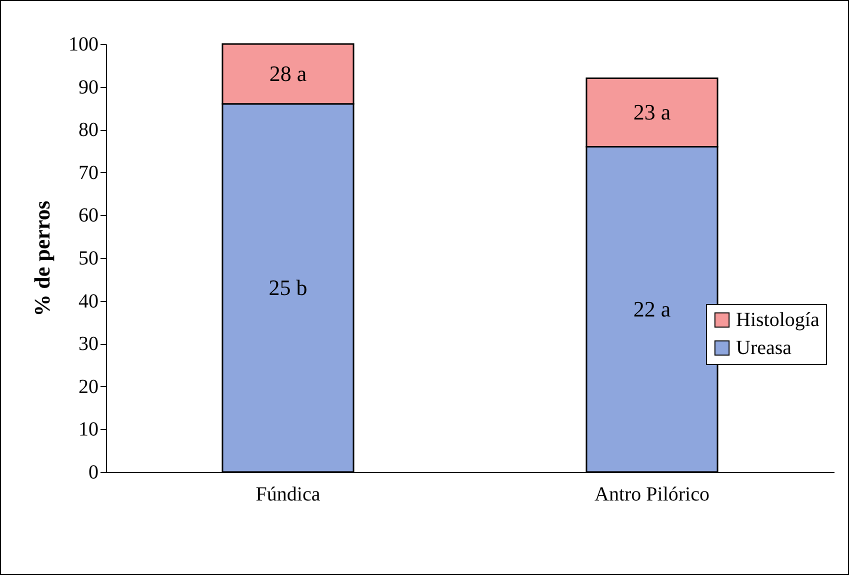 This screenshot has width=849, height=575. I want to click on annotation: 28 a, so click(288, 73).